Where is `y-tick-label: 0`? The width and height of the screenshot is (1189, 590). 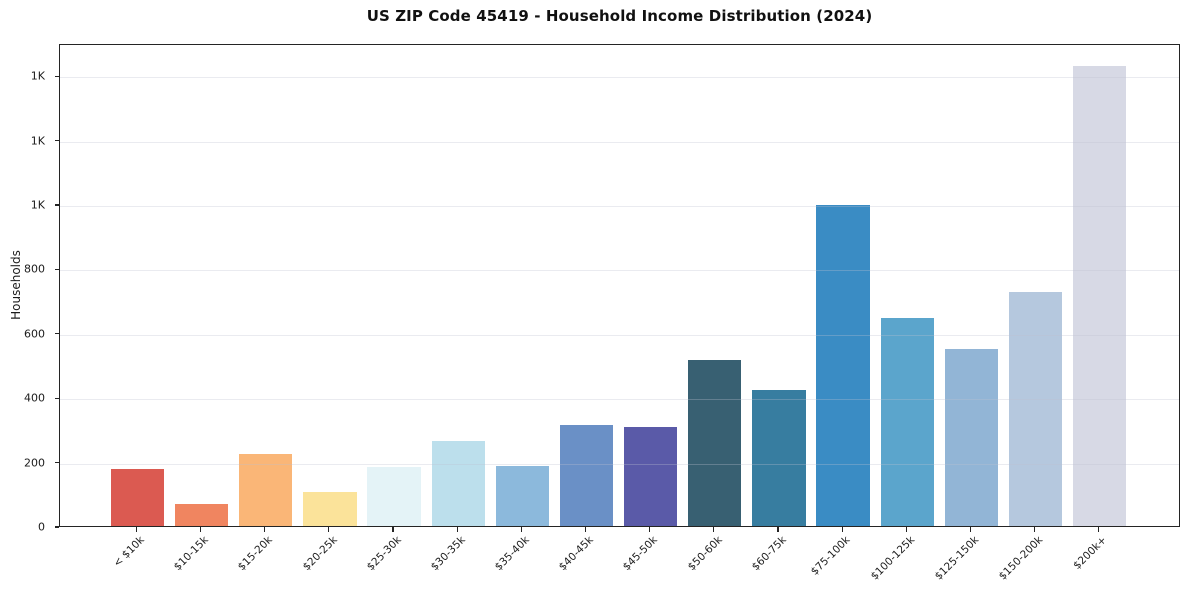
y-tick-label: 0 is located at coordinates (41, 527).